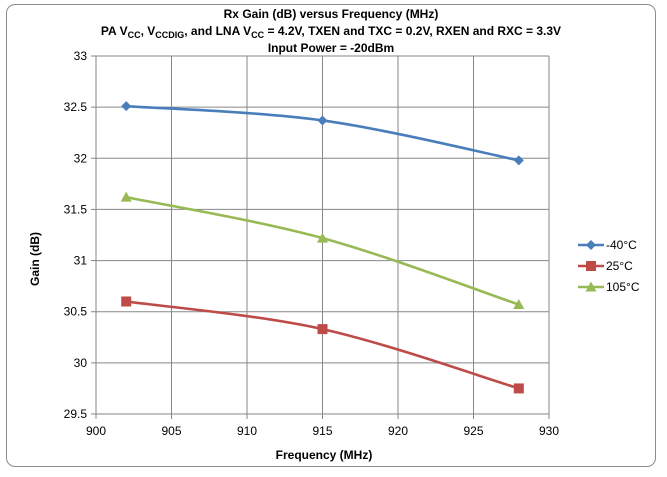  Describe the element at coordinates (76, 312) in the screenshot. I see `y-tick-label: 30.5` at that location.